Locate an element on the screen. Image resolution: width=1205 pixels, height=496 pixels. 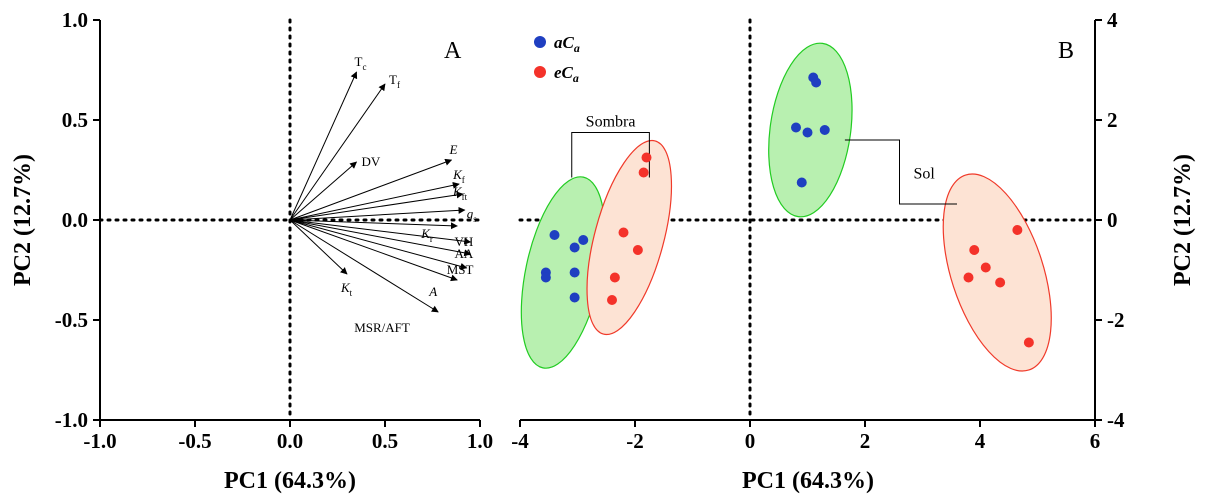
loading-label-e: E is located at coordinates (453, 149).